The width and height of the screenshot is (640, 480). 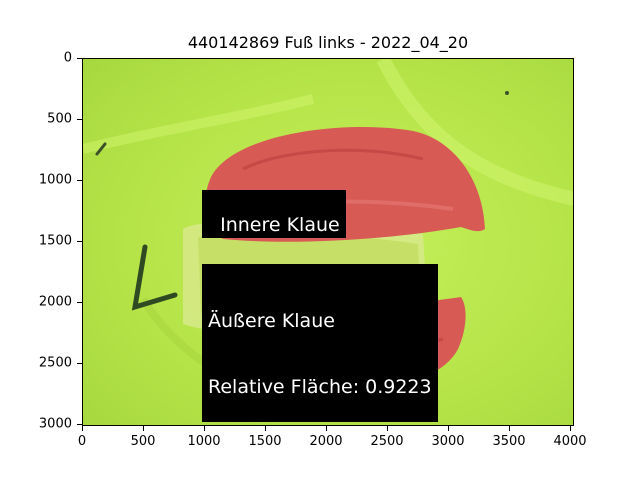 What do you see at coordinates (387, 441) in the screenshot?
I see `x-tick-label: 2500` at bounding box center [387, 441].